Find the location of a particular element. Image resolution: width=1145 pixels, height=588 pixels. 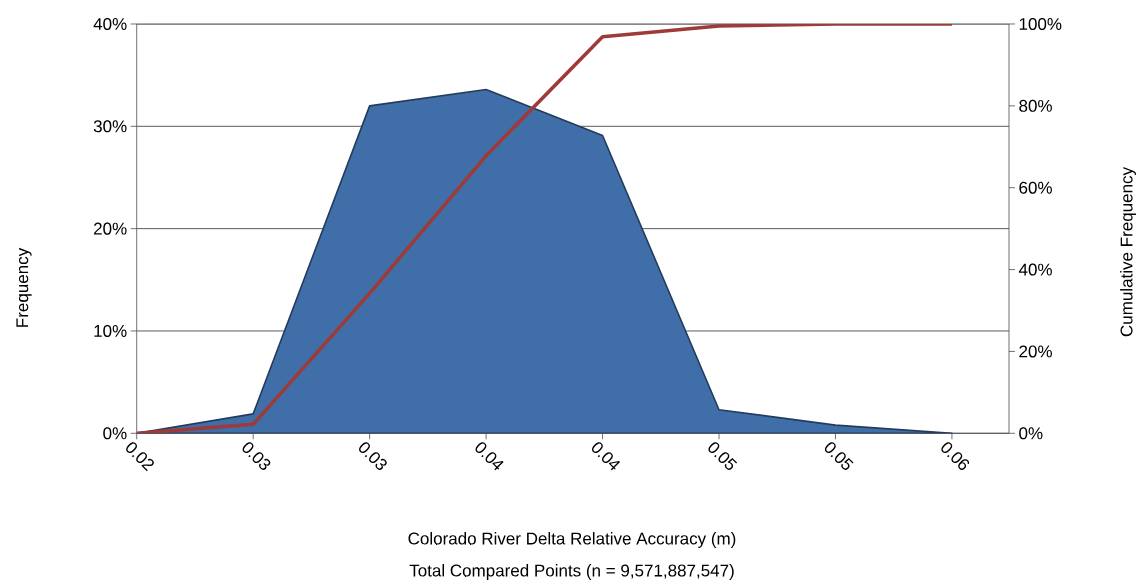

y2-axis-title: Cumulative Frequency is located at coordinates (1128, 252).